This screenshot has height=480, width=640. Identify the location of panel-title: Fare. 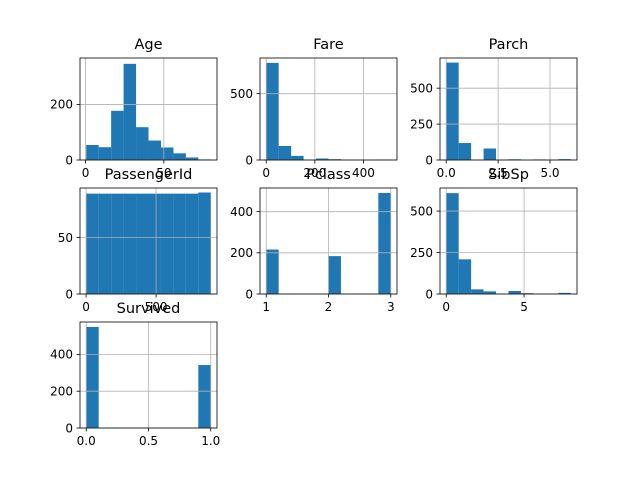
(328, 45).